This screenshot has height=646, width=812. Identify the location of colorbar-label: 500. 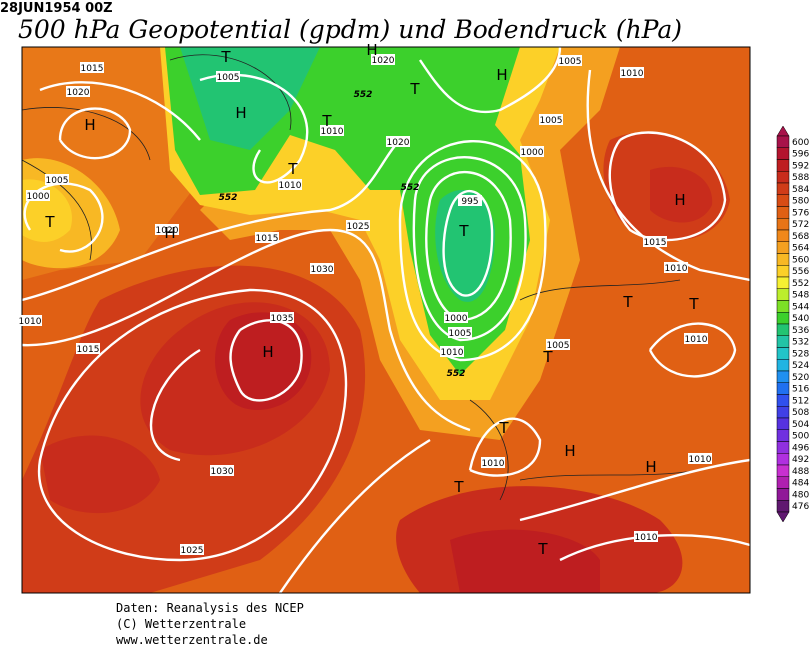
(800, 437).